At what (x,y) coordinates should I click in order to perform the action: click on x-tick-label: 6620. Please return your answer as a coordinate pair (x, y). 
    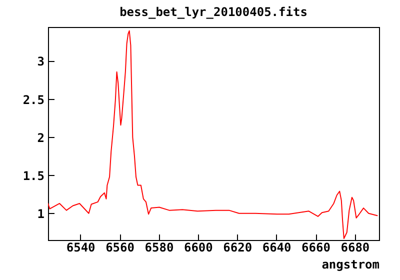
    Looking at the image, I should click on (237, 247).